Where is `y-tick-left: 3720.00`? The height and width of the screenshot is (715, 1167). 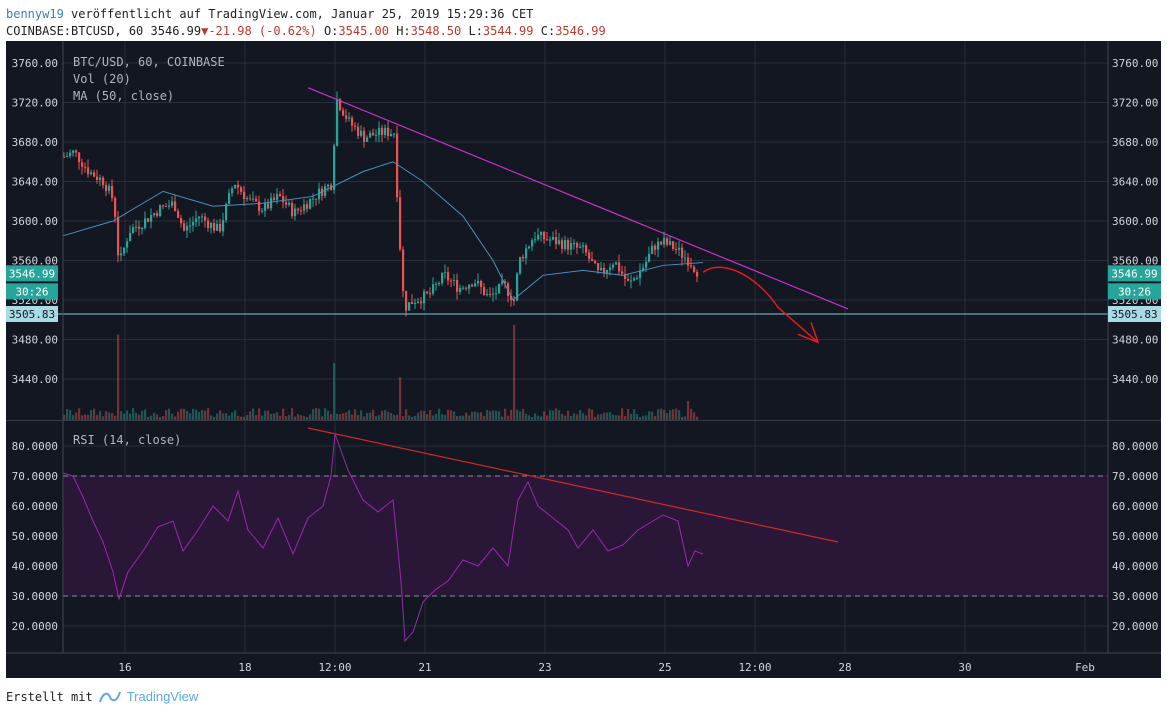 y-tick-left: 3720.00 is located at coordinates (35, 103).